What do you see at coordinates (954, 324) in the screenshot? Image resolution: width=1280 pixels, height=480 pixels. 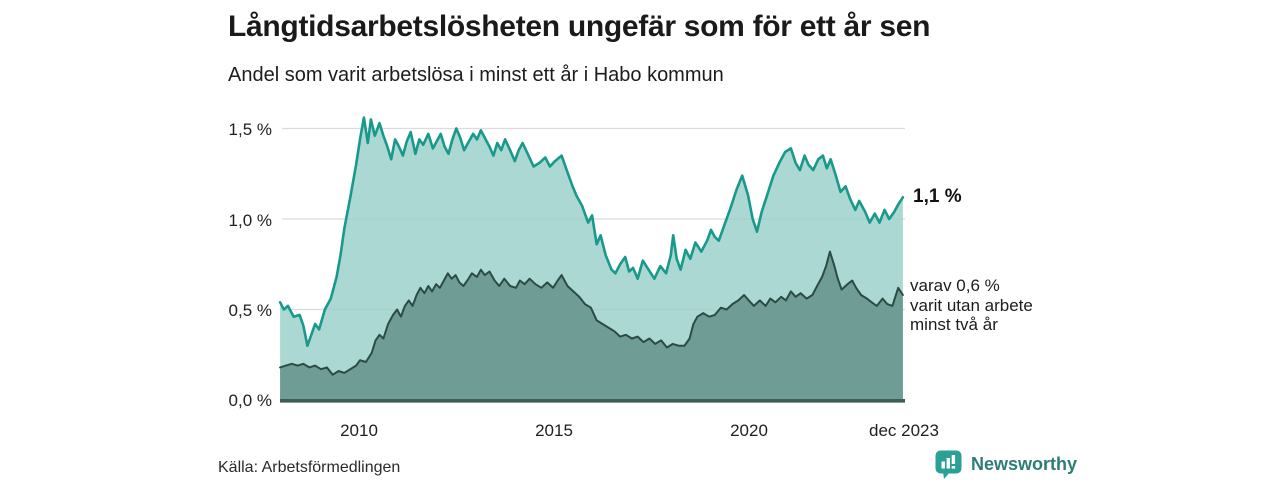 I see `annotation-line: minst två år` at bounding box center [954, 324].